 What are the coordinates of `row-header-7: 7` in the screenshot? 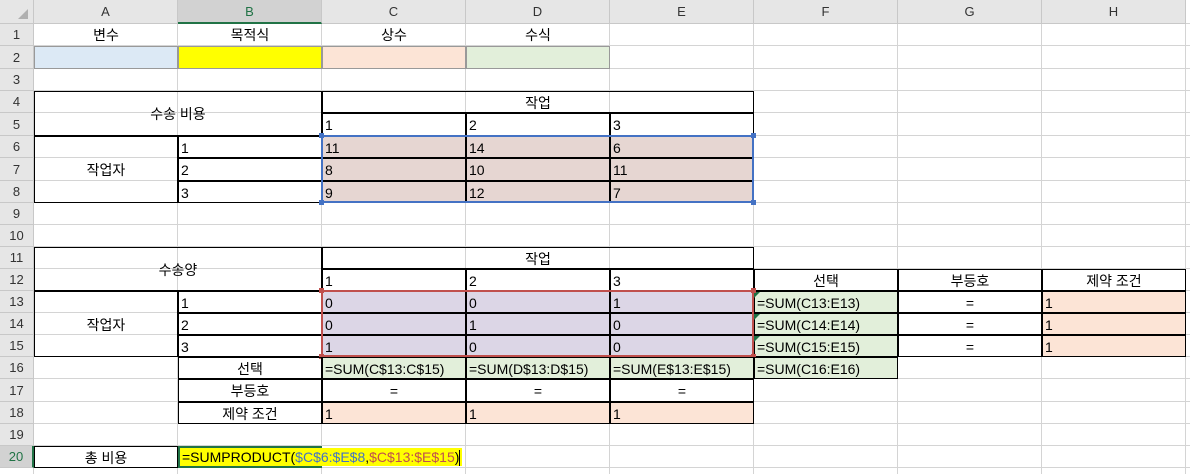 It's located at (17, 169).